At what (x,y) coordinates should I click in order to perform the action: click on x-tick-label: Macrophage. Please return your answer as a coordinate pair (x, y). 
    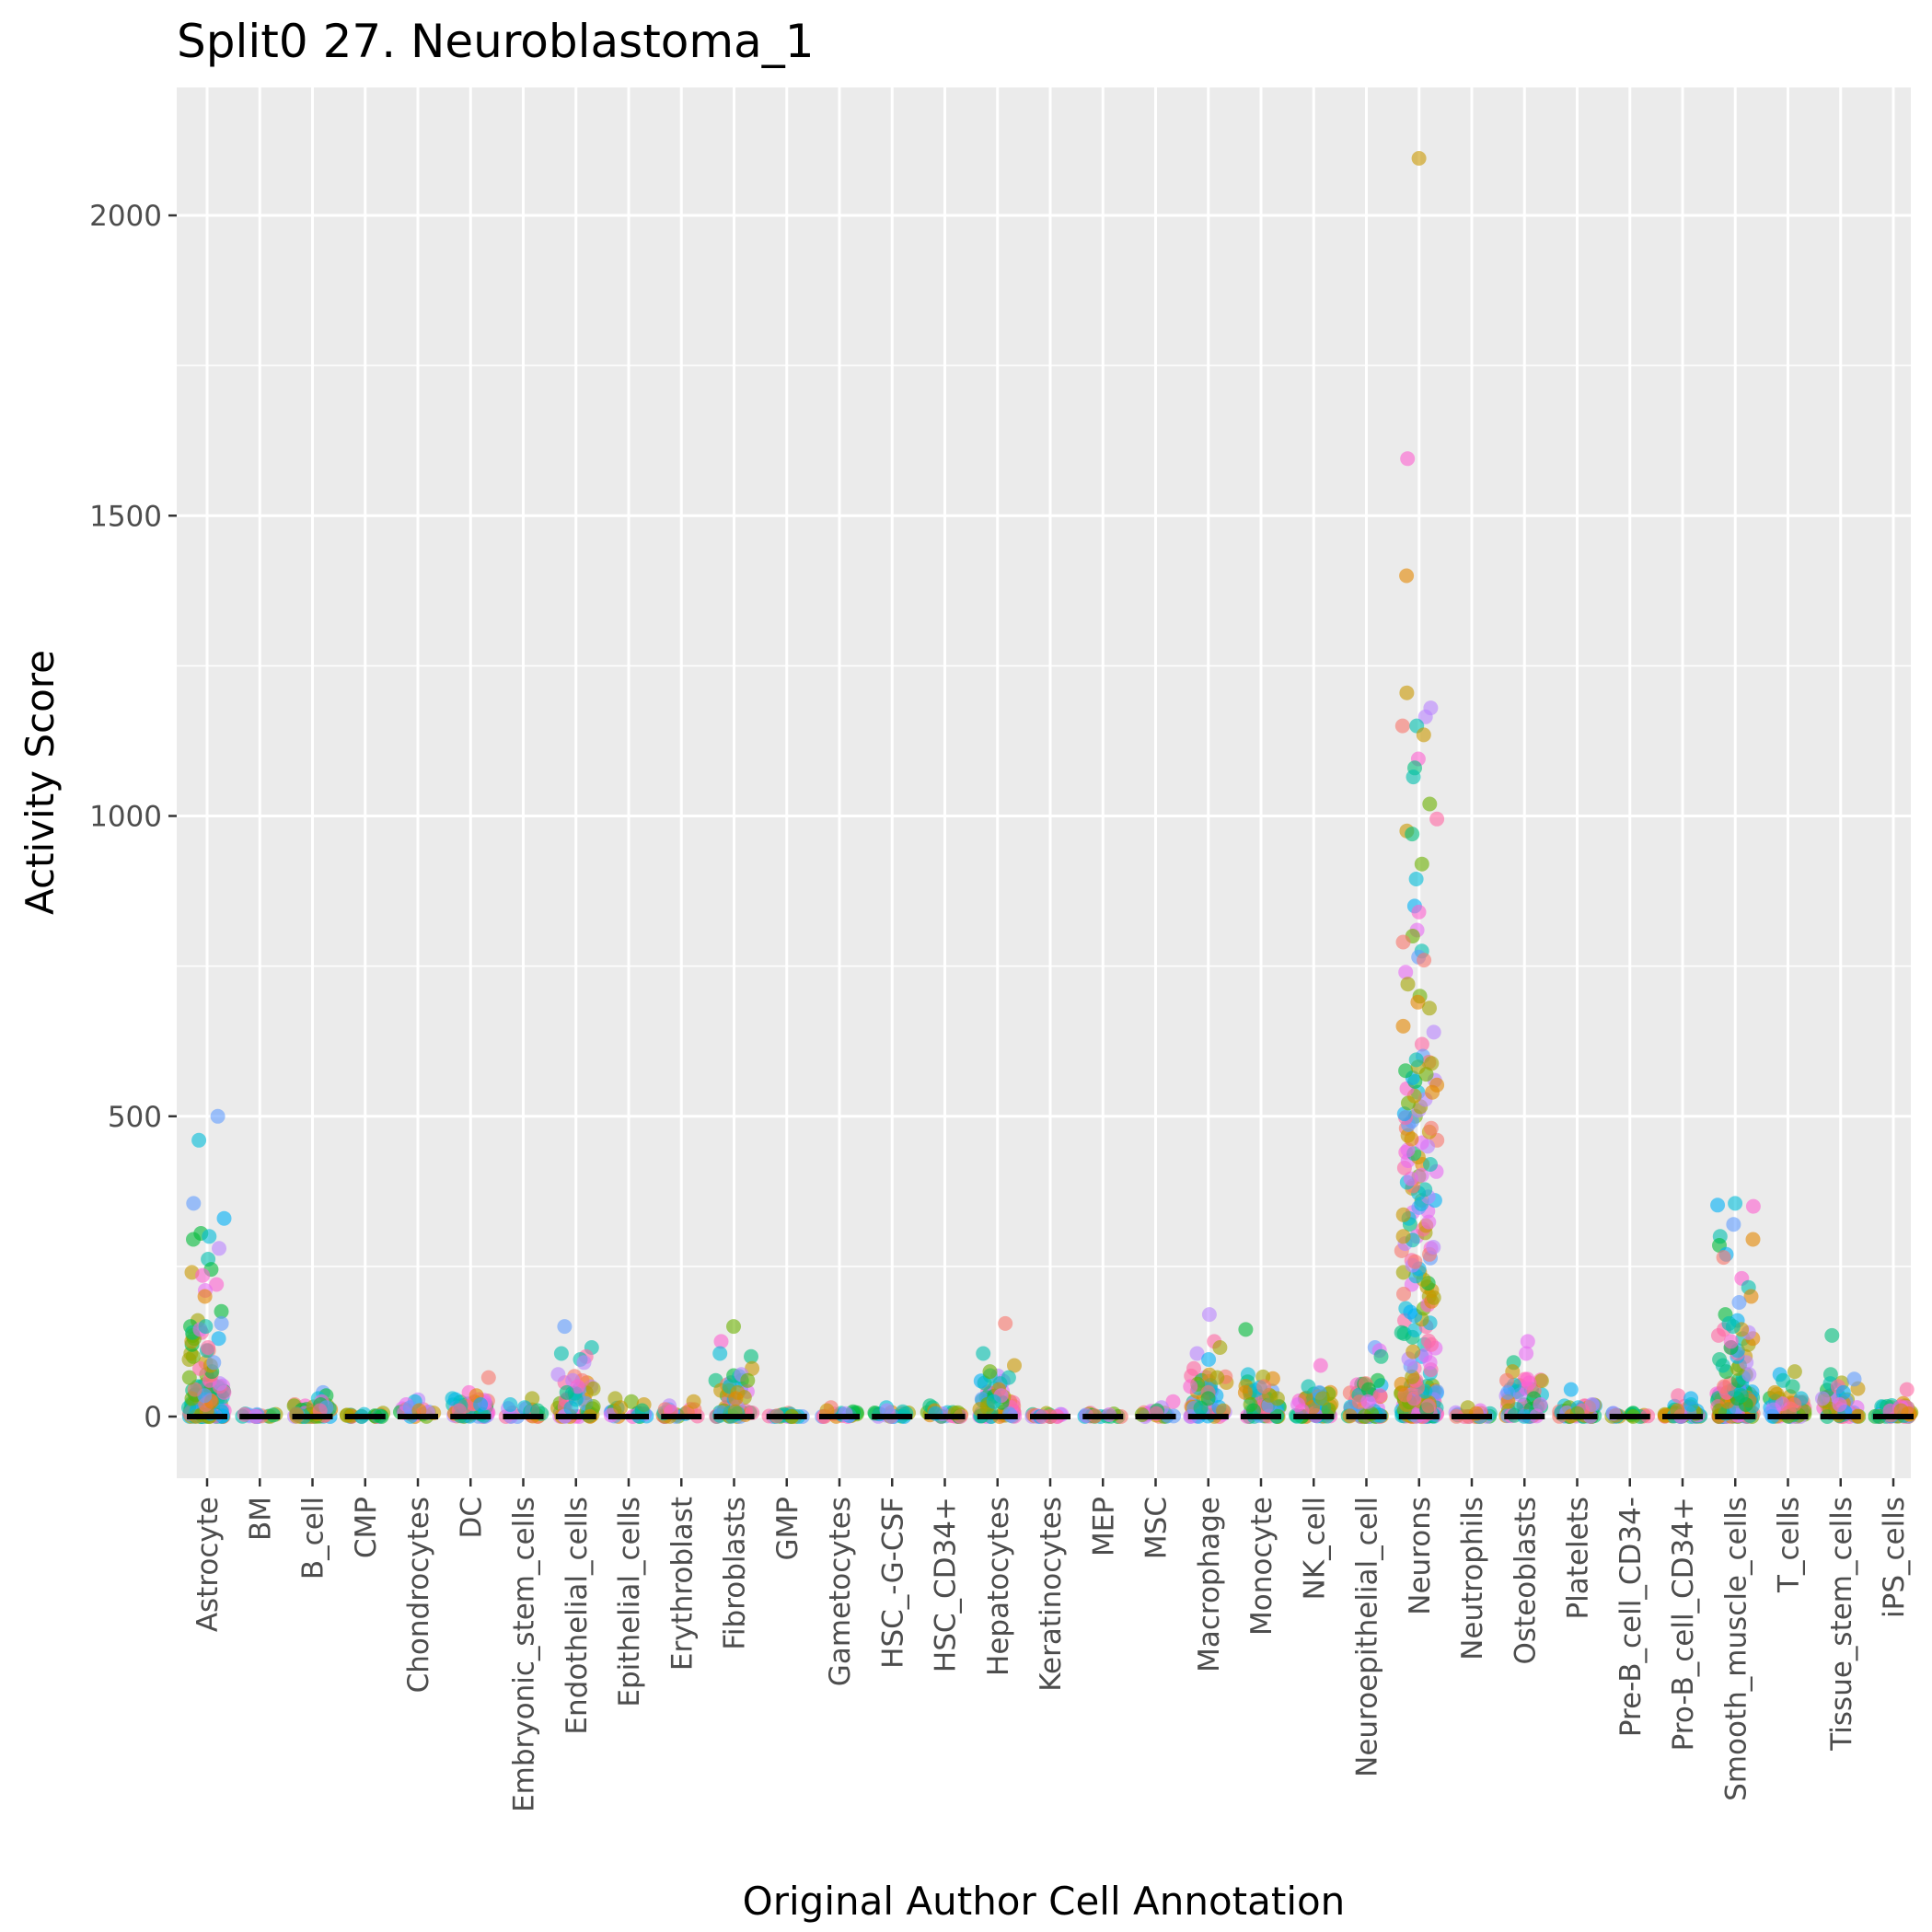
    Looking at the image, I should click on (1209, 1585).